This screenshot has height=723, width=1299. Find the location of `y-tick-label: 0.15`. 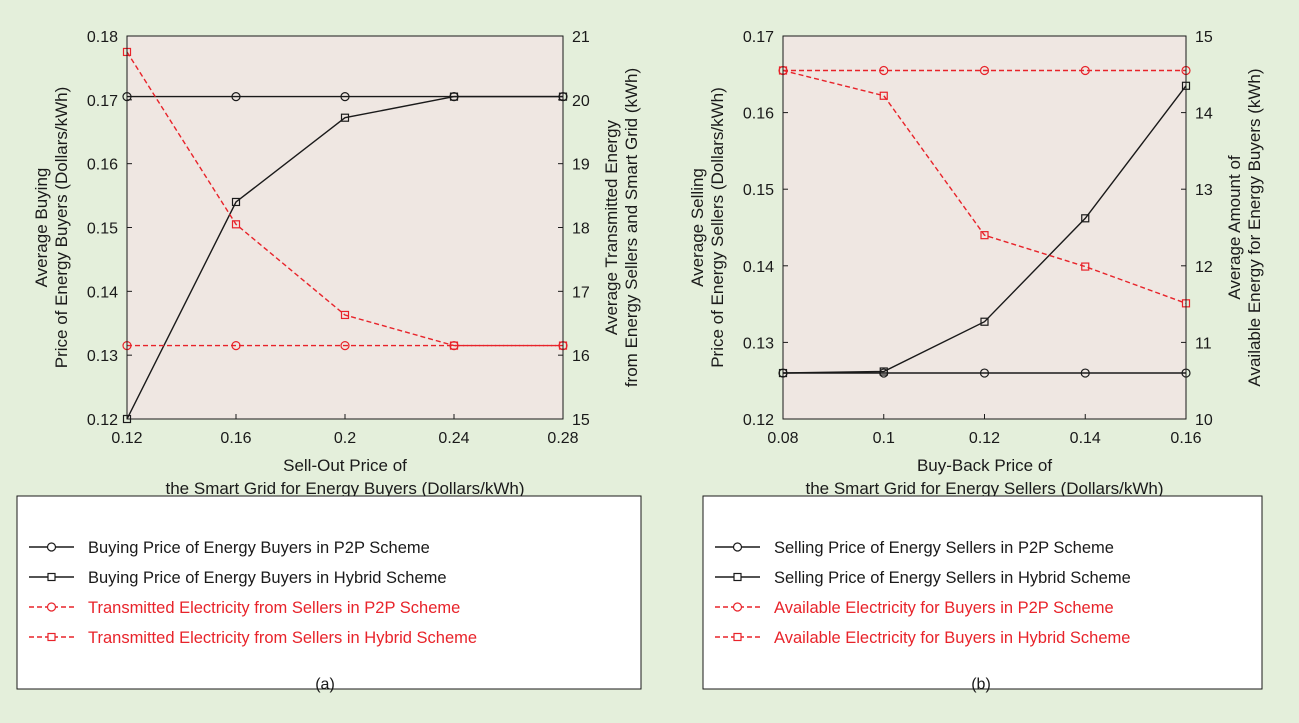

y-tick-label: 0.15 is located at coordinates (102, 229).